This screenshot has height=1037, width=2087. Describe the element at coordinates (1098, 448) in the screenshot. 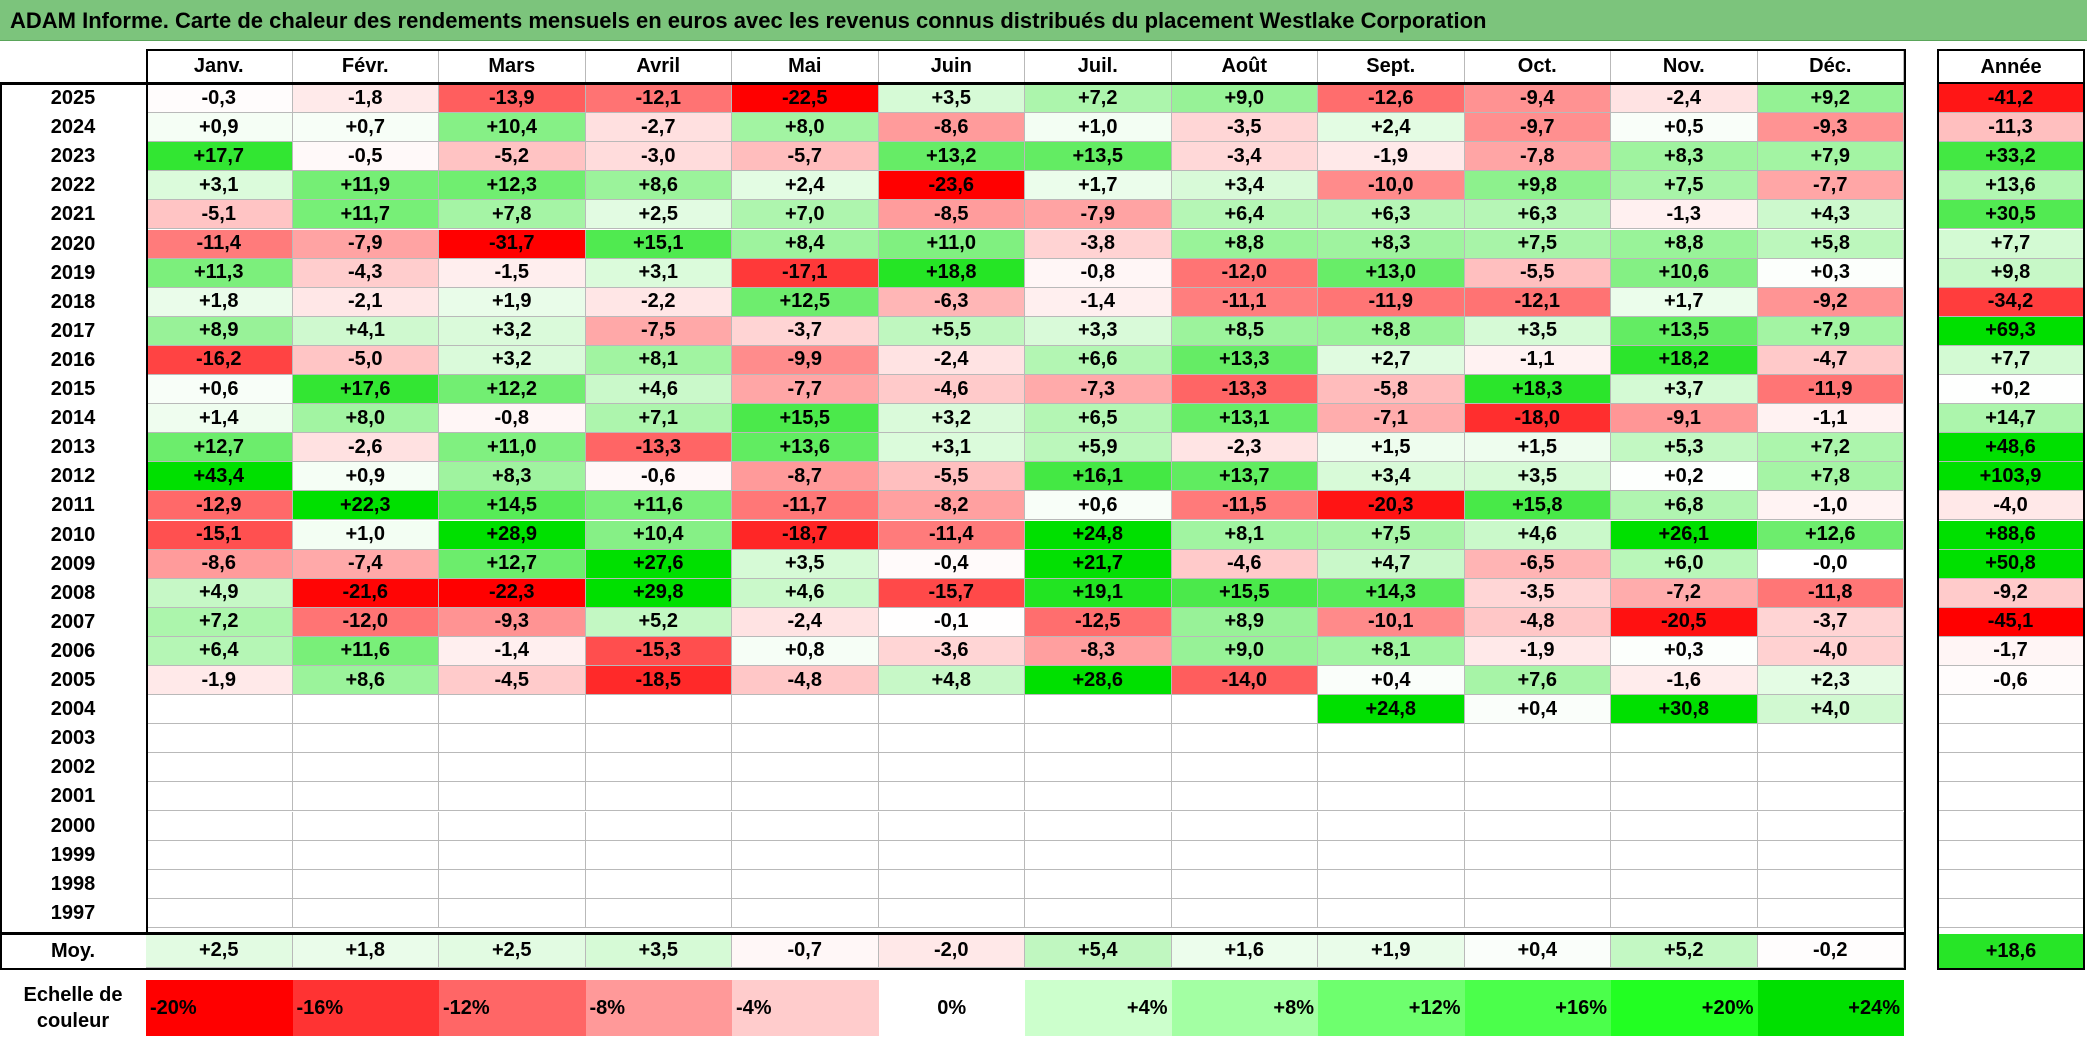

I see `heatmap-cell: +5,9` at that location.